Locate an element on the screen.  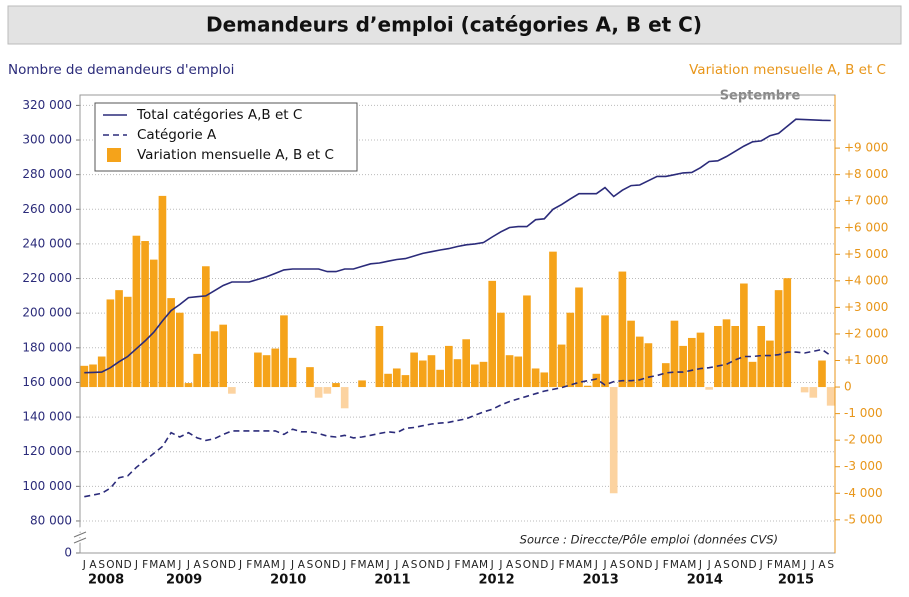
legend-swatch is located at coordinates (114, 155).